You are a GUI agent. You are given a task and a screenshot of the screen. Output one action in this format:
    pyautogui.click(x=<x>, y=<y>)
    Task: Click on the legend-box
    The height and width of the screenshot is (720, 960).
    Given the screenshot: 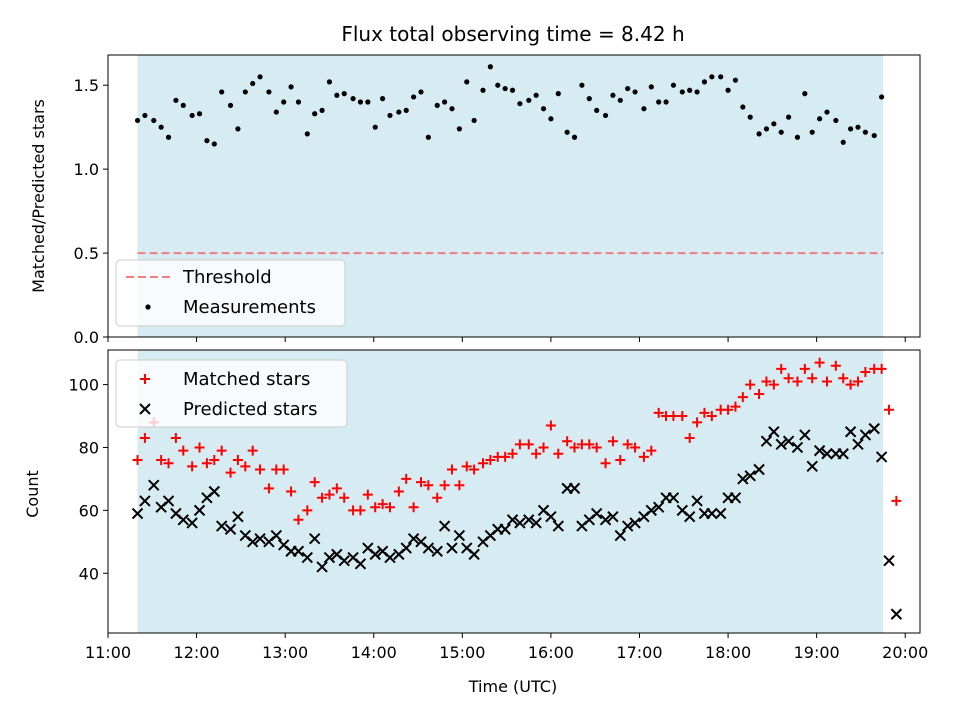 What is the action you would take?
    pyautogui.click(x=231, y=393)
    